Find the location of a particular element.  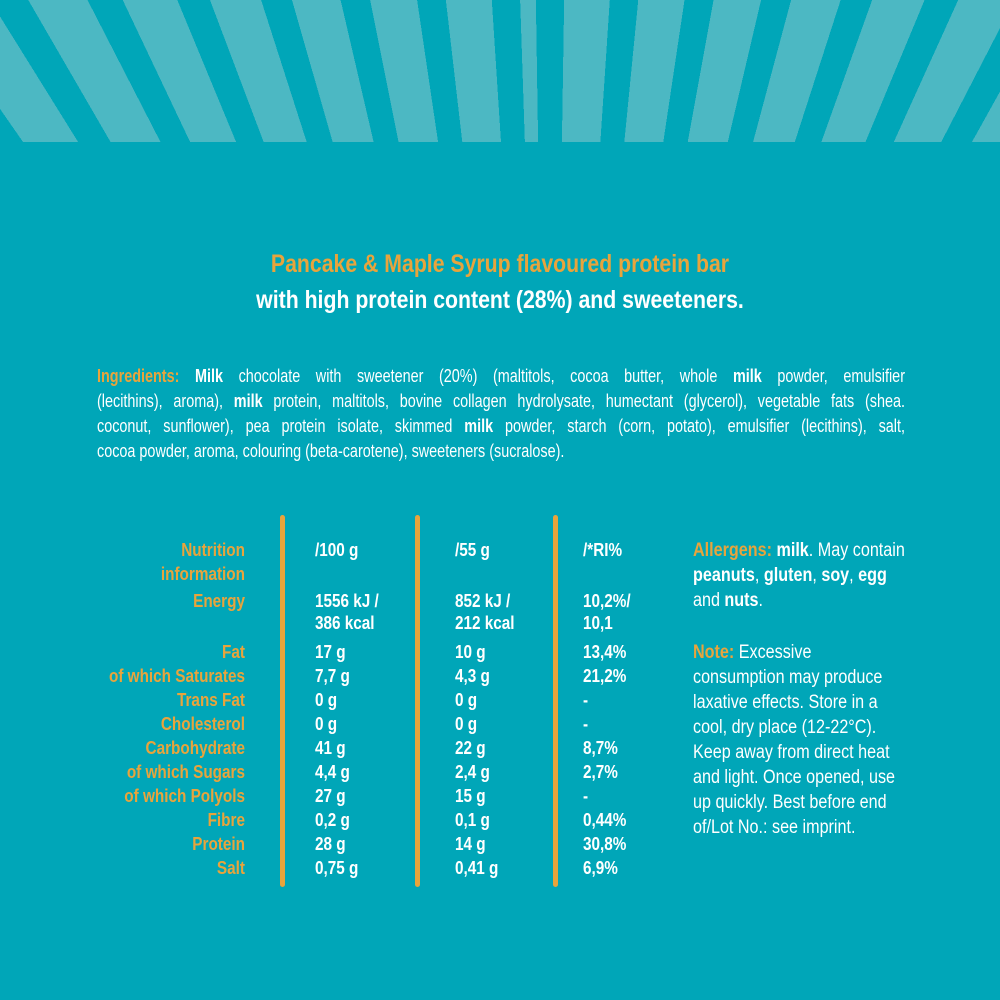

label-accent: Allergens: is located at coordinates (735, 550).